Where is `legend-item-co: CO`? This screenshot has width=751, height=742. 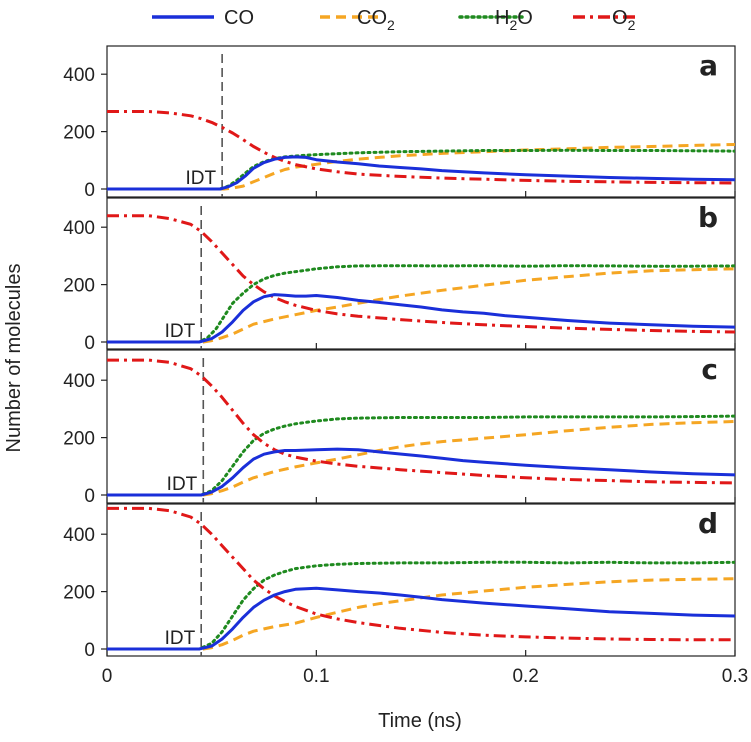 legend-item-co: CO is located at coordinates (203, 18).